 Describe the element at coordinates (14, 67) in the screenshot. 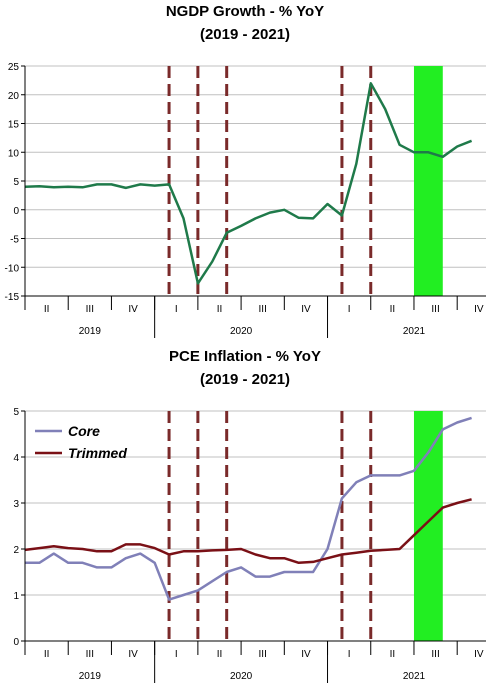

I see `chart1-y-tick-label-8: 25` at that location.